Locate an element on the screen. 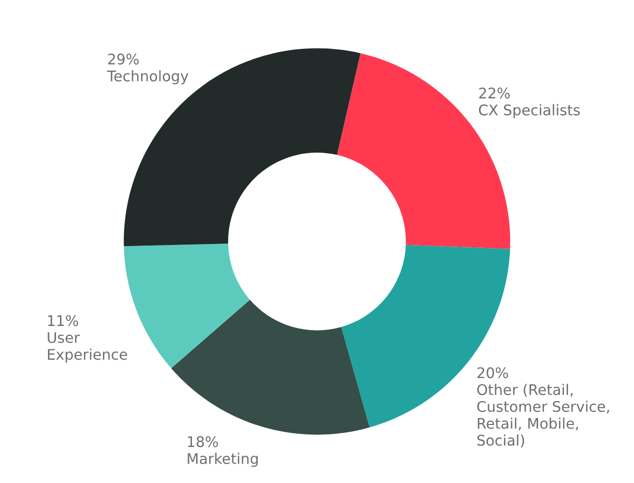 This screenshot has height=483, width=634. donut-slice is located at coordinates (270, 367).